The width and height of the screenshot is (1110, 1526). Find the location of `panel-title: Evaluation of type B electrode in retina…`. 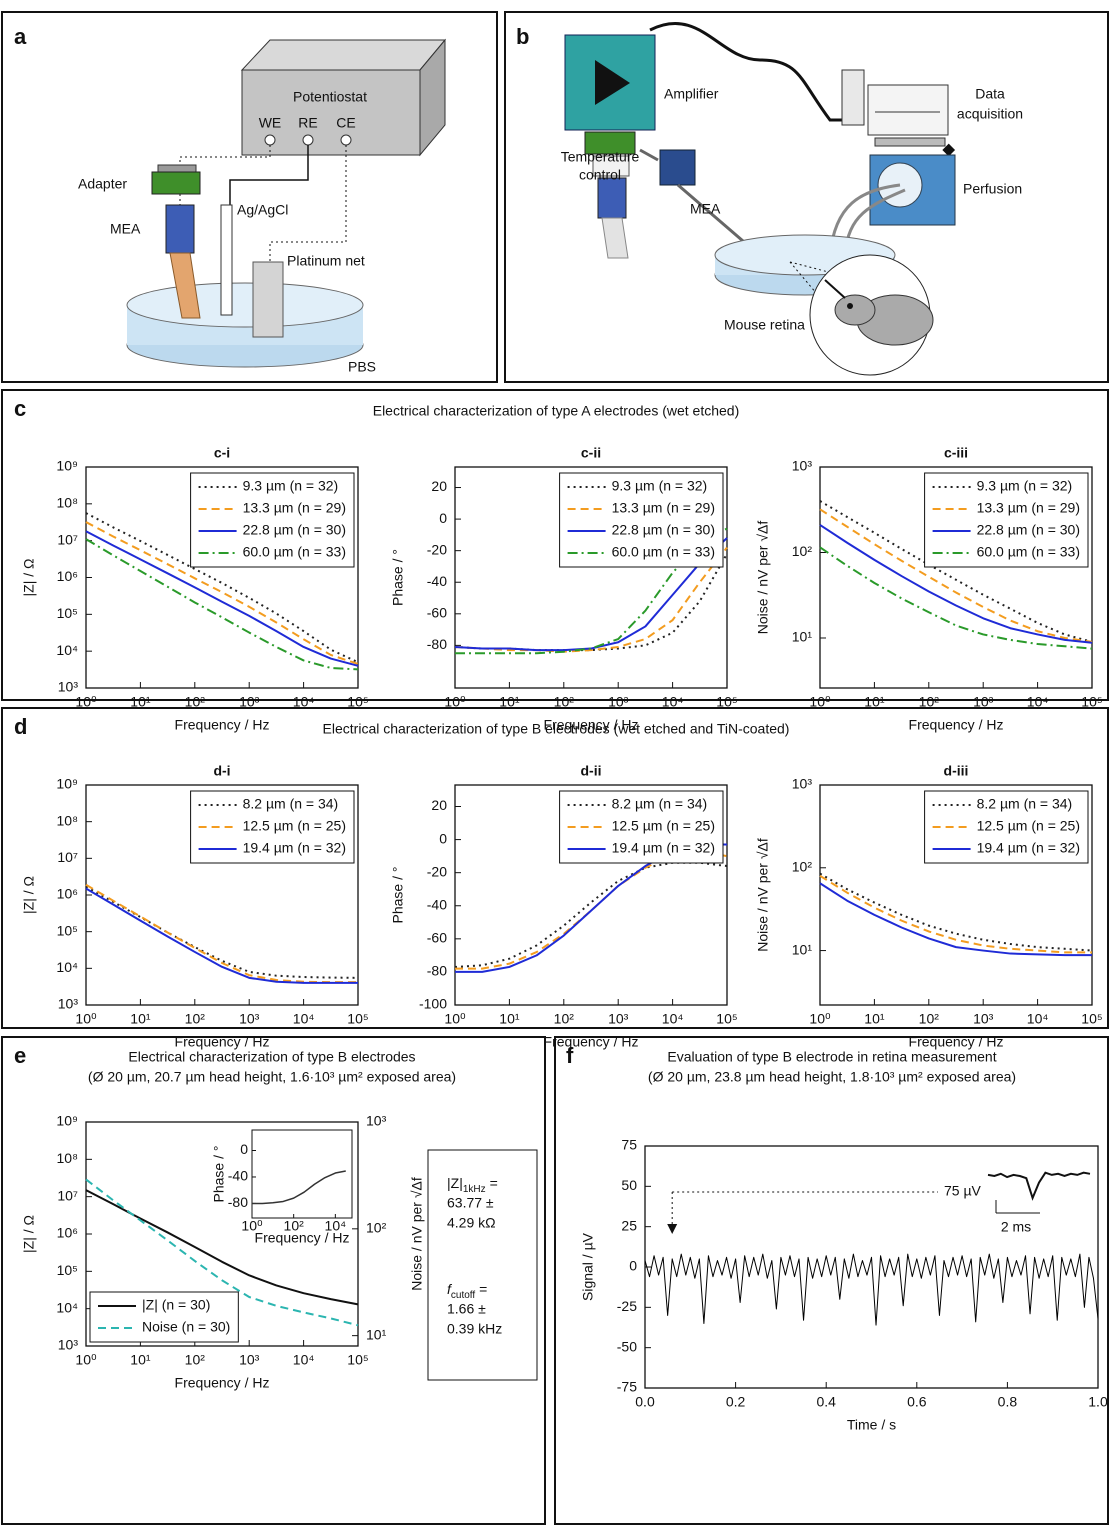

panel-title: Evaluation of type B electrode in retina… is located at coordinates (831, 1057).